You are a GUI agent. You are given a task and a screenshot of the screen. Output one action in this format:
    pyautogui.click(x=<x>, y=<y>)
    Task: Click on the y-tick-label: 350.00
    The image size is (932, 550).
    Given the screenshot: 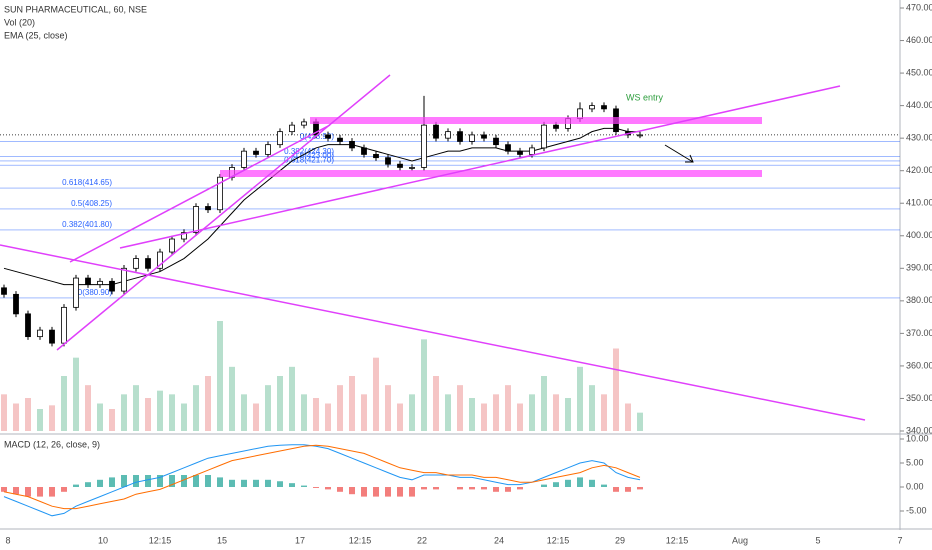 What is the action you would take?
    pyautogui.click(x=919, y=398)
    